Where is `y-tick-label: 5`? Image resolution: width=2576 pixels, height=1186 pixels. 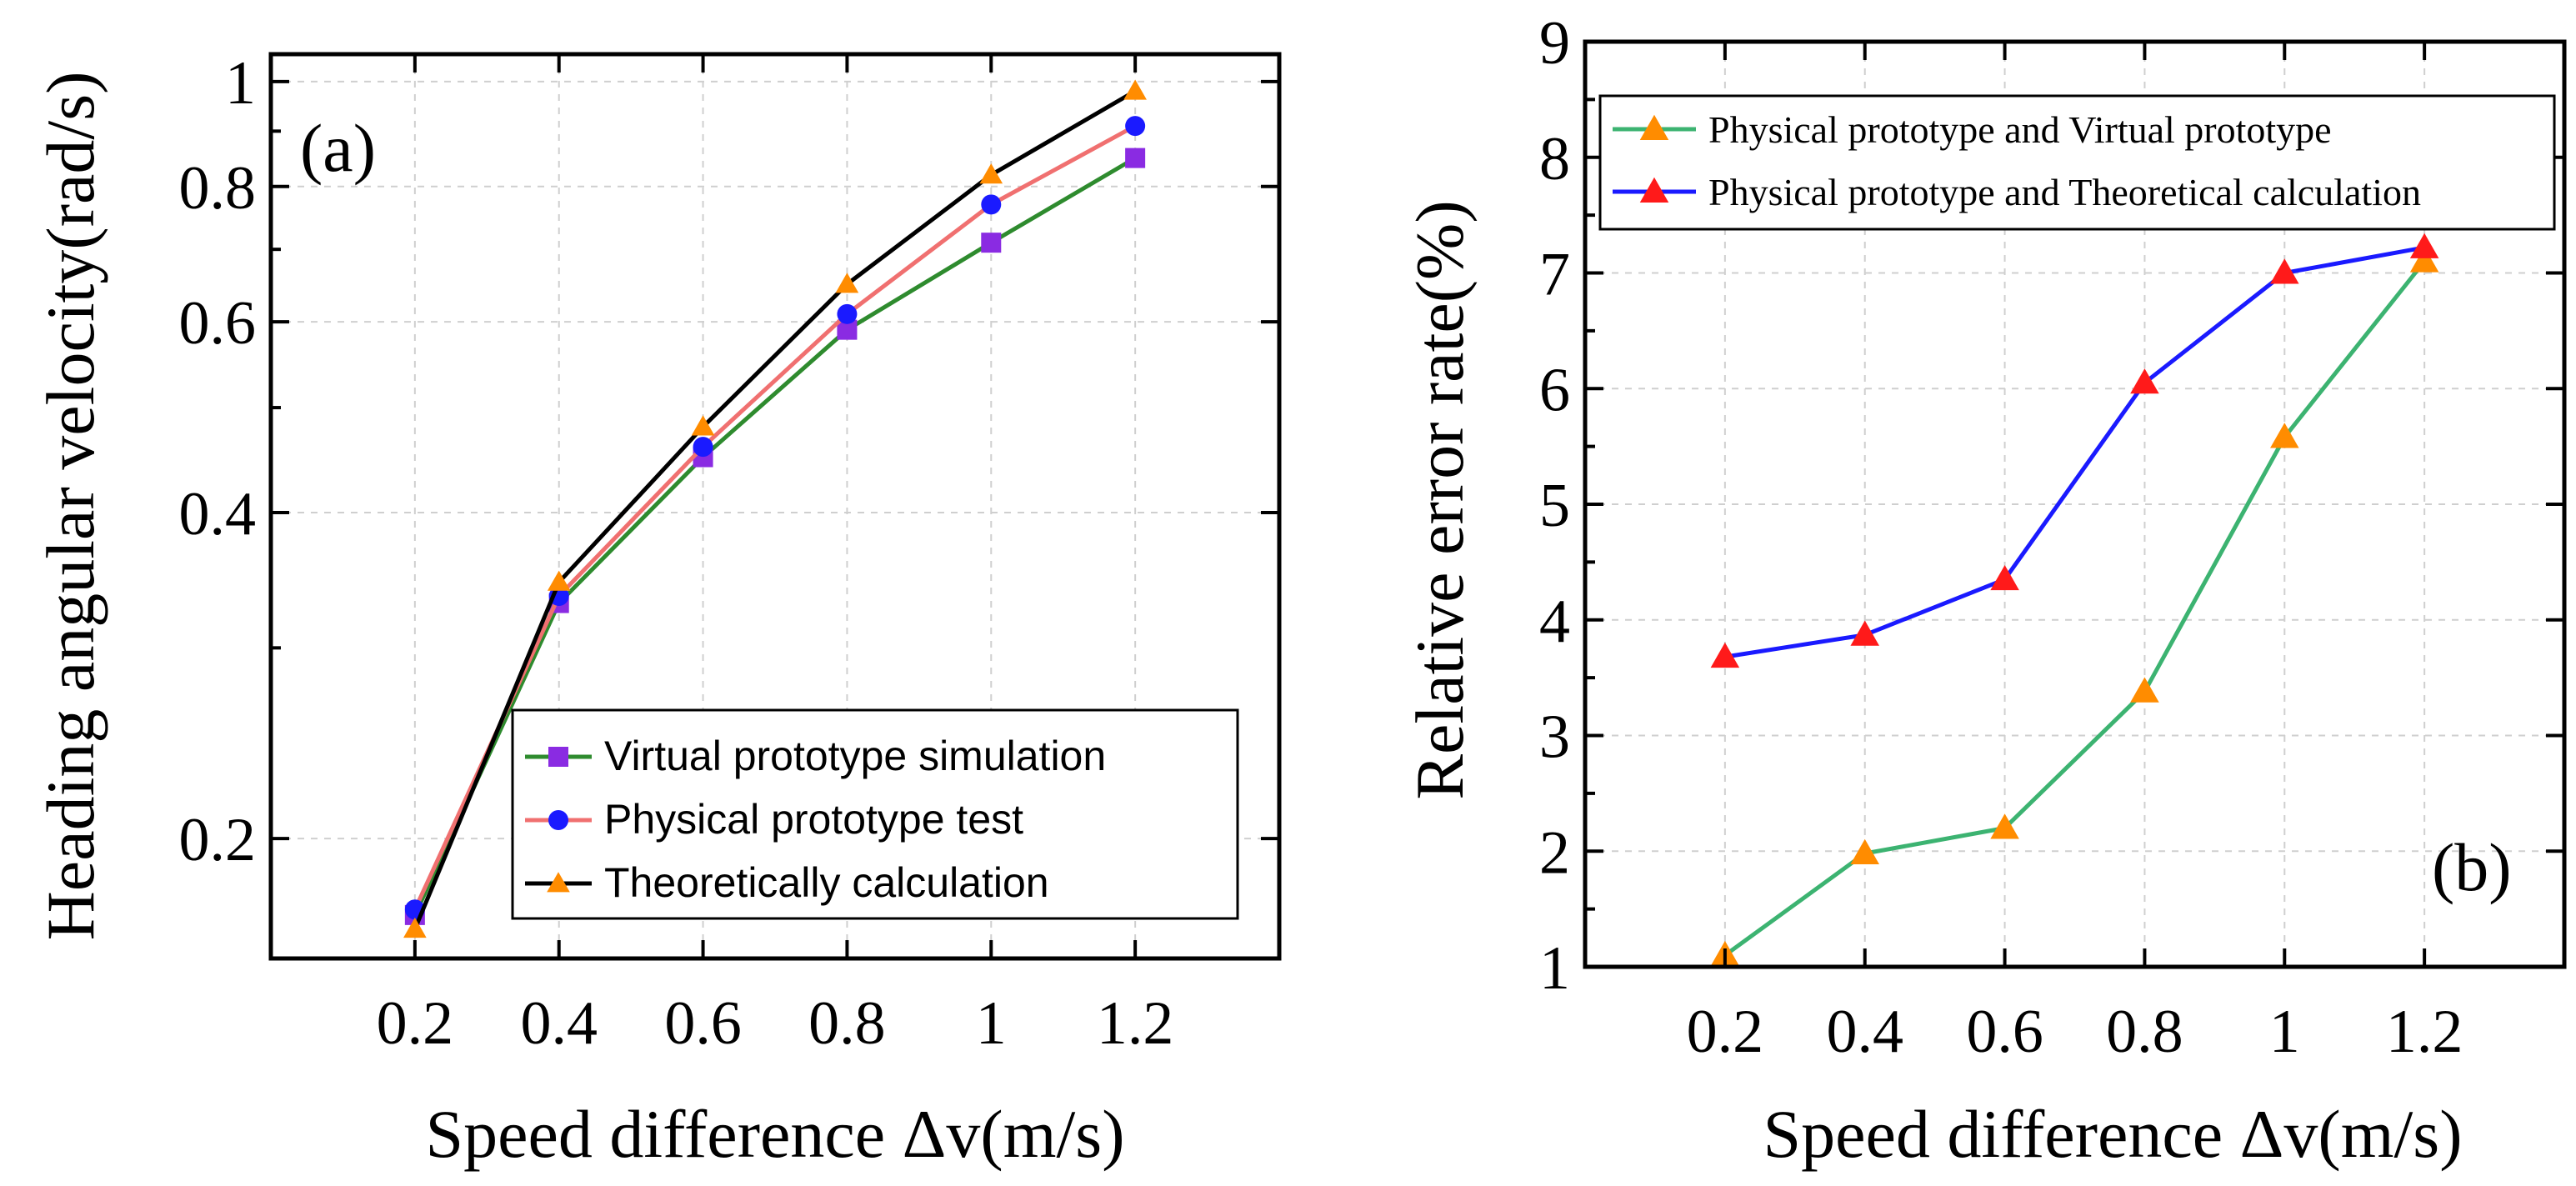 y-tick-label: 5 is located at coordinates (1554, 506).